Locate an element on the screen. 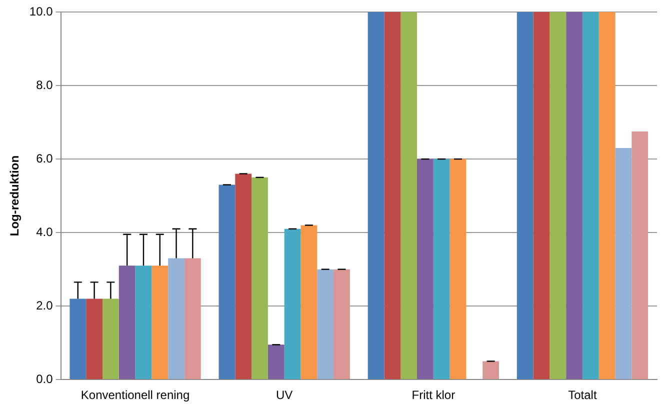 The width and height of the screenshot is (665, 410). y-tick-label: 6.0 is located at coordinates (45, 158).